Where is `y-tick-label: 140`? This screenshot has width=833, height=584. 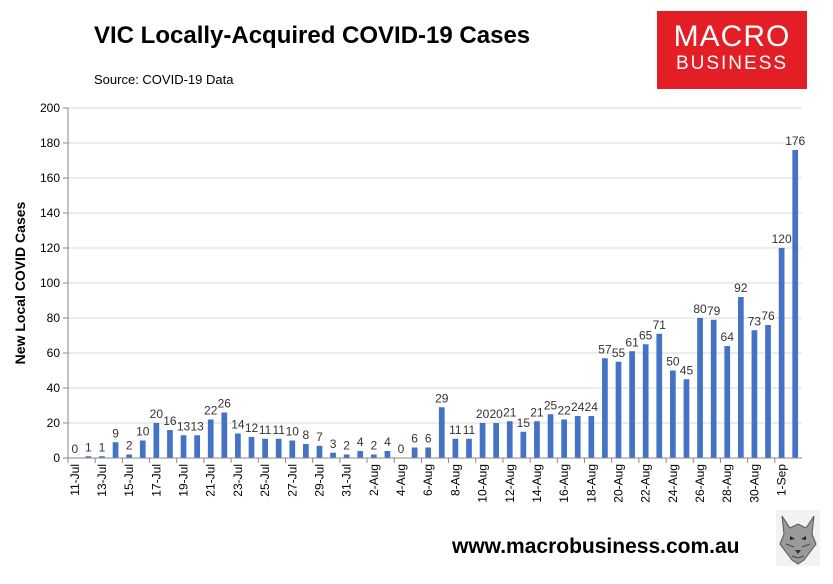
y-tick-label: 140 is located at coordinates (50, 213).